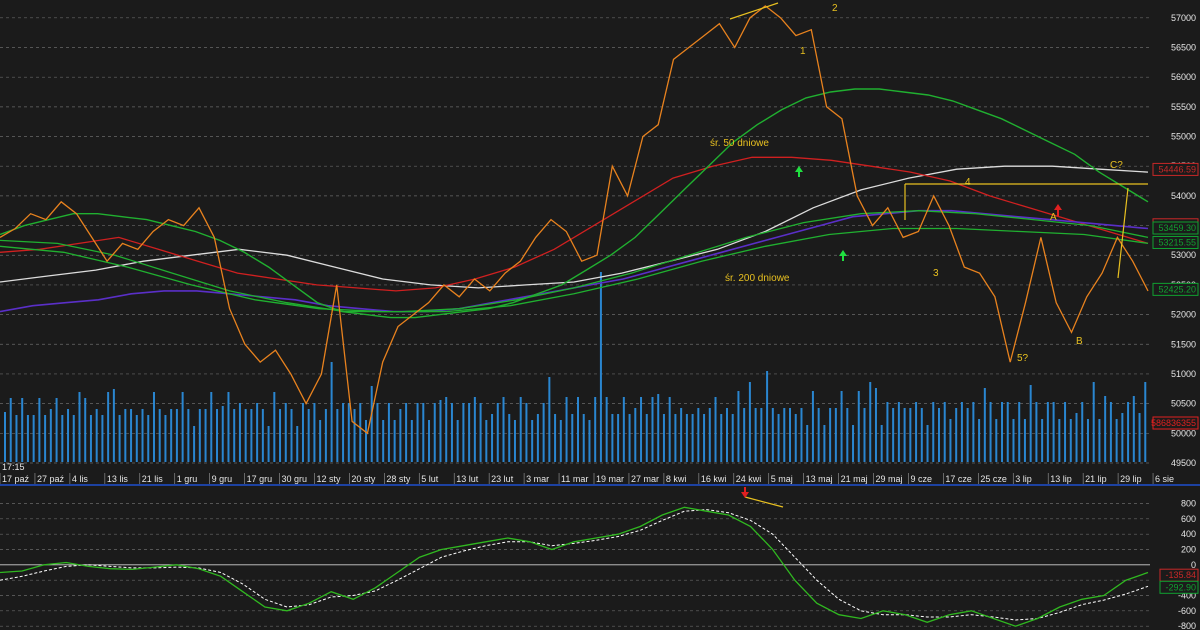  I want to click on main-y-tick-label: 50000, so click(1183, 433).